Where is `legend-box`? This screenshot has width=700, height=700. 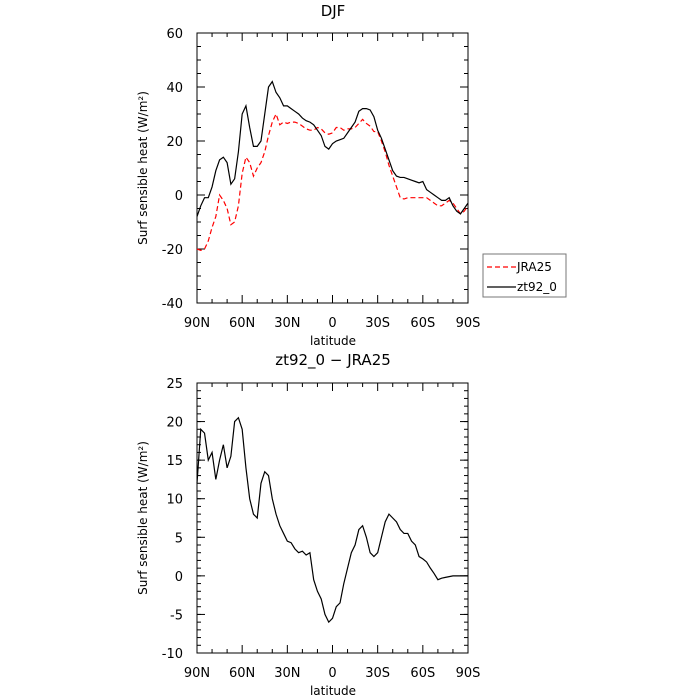 legend-box is located at coordinates (524, 275).